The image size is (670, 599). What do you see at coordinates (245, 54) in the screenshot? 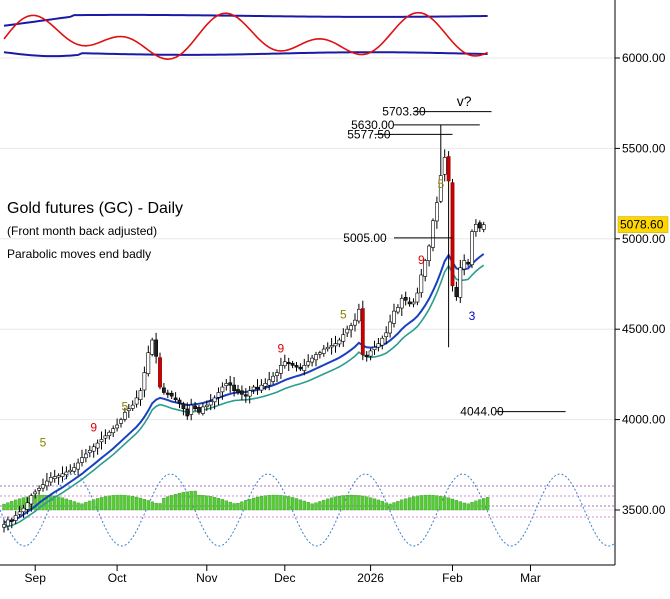
I see `oscillator-lower-band` at bounding box center [245, 54].